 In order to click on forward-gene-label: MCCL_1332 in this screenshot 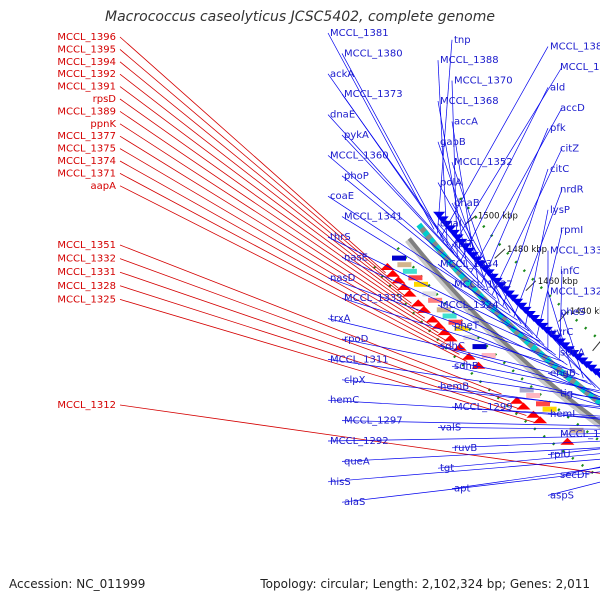, I will do `click(86, 259)`.